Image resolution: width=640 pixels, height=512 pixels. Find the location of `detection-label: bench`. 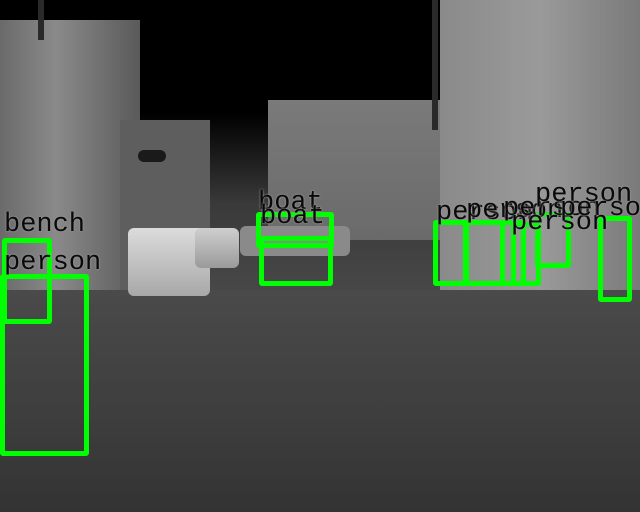

detection-label: bench is located at coordinates (45, 225).